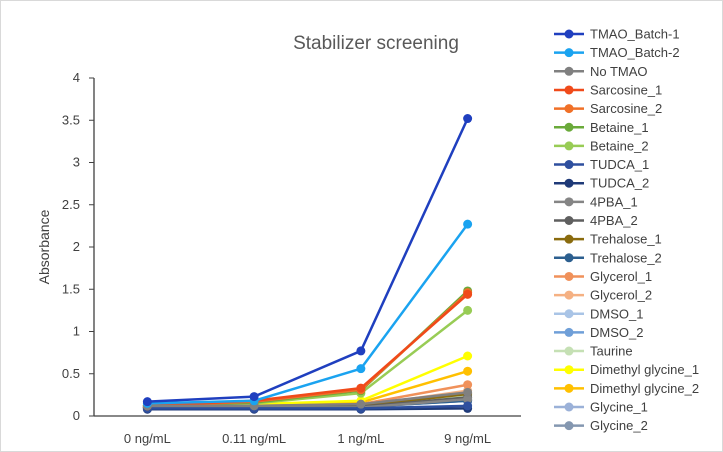  I want to click on x-tick-label: 1 ng/mL, so click(360, 438).